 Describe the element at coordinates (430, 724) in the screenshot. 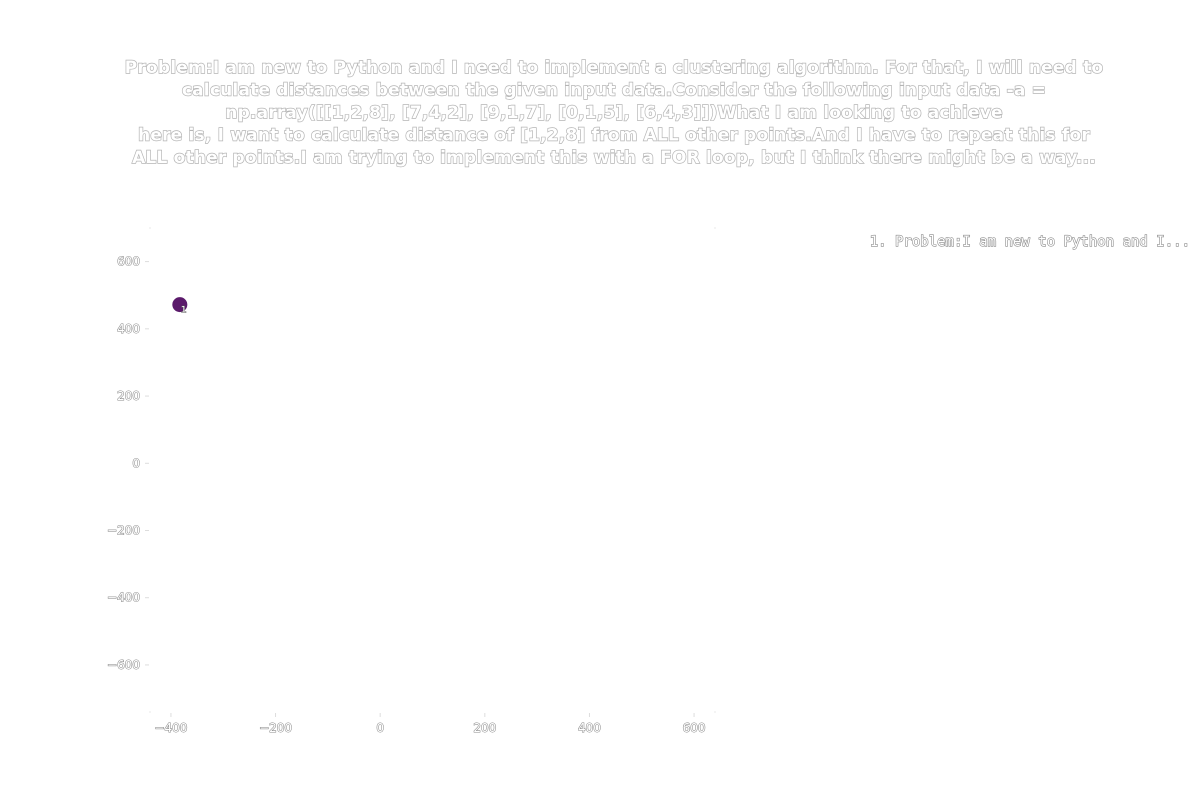

I see `x-axis: −400 −200 0 200 400 600` at that location.